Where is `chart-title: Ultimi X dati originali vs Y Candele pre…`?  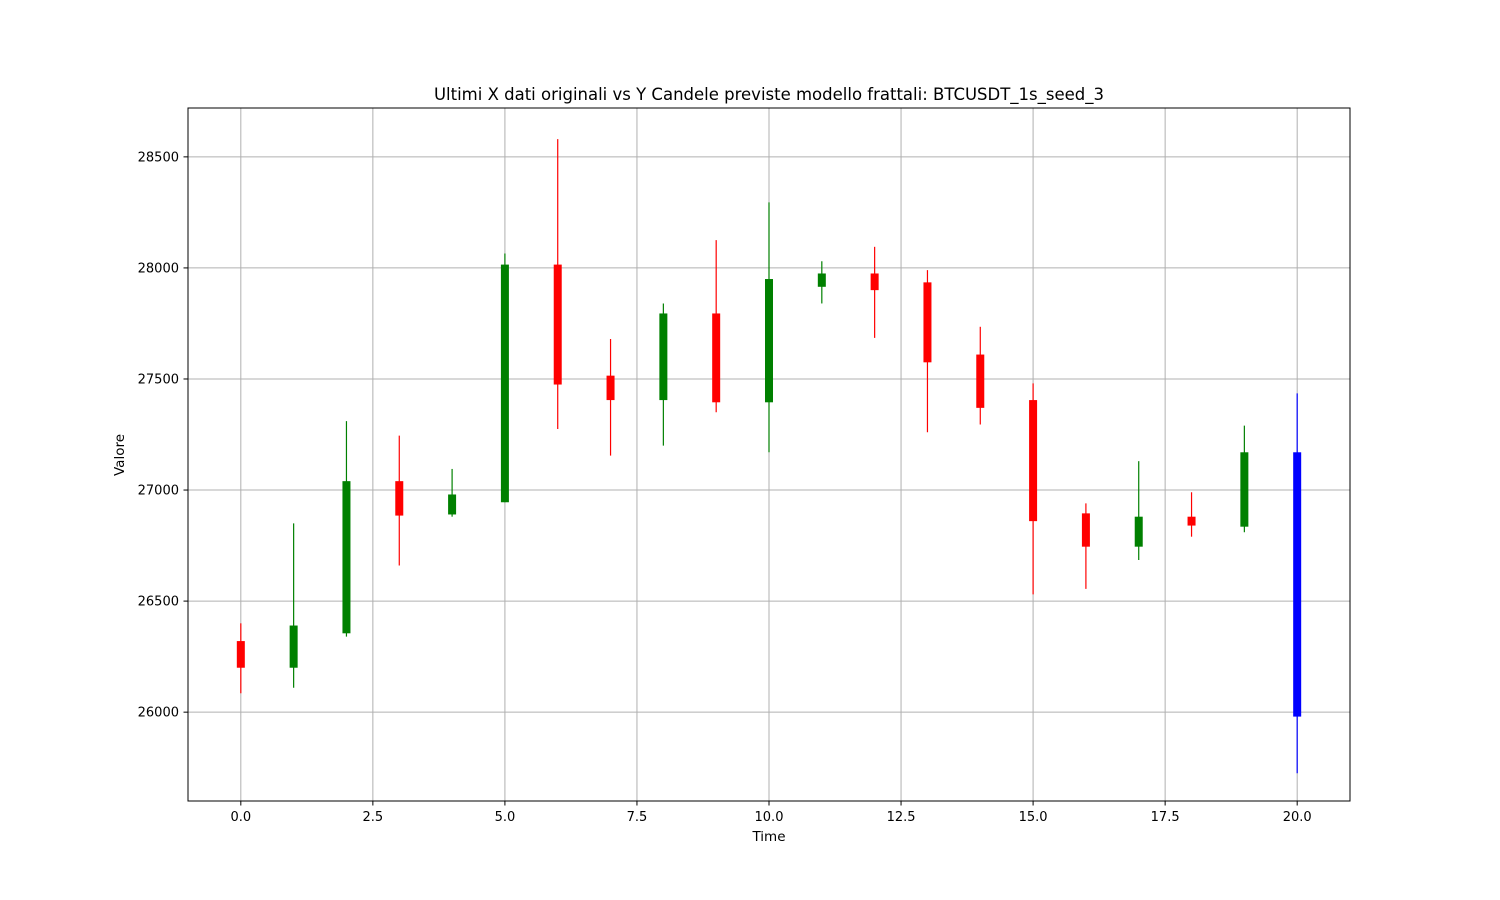 chart-title: Ultimi X dati originali vs Y Candele pre… is located at coordinates (769, 95).